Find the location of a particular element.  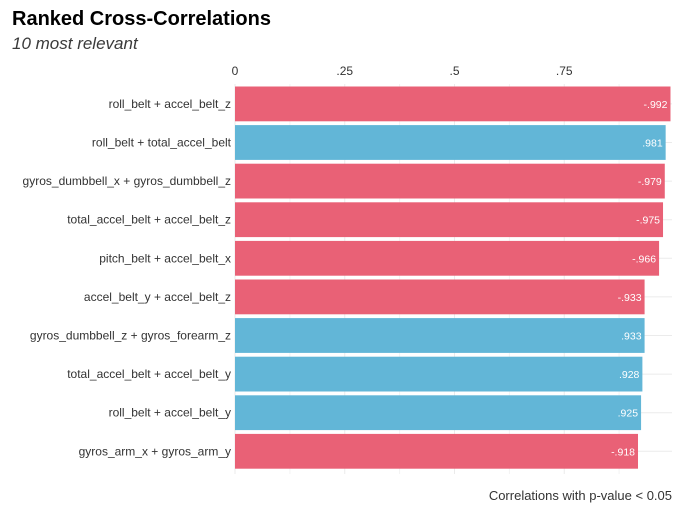

category-label: total_accel_belt + accel_belt_z is located at coordinates (149, 220).